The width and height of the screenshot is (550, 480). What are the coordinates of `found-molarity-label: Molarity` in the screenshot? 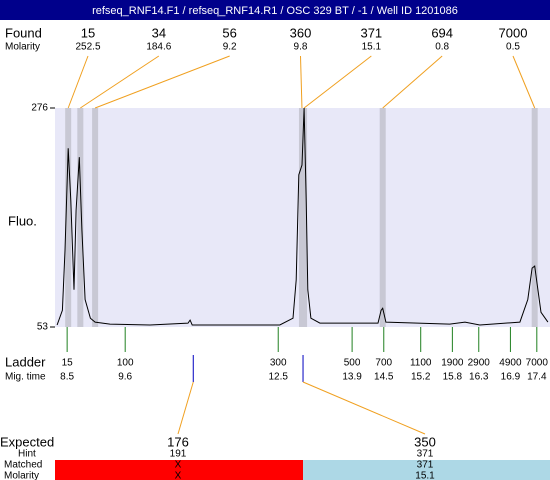 It's located at (22, 47).